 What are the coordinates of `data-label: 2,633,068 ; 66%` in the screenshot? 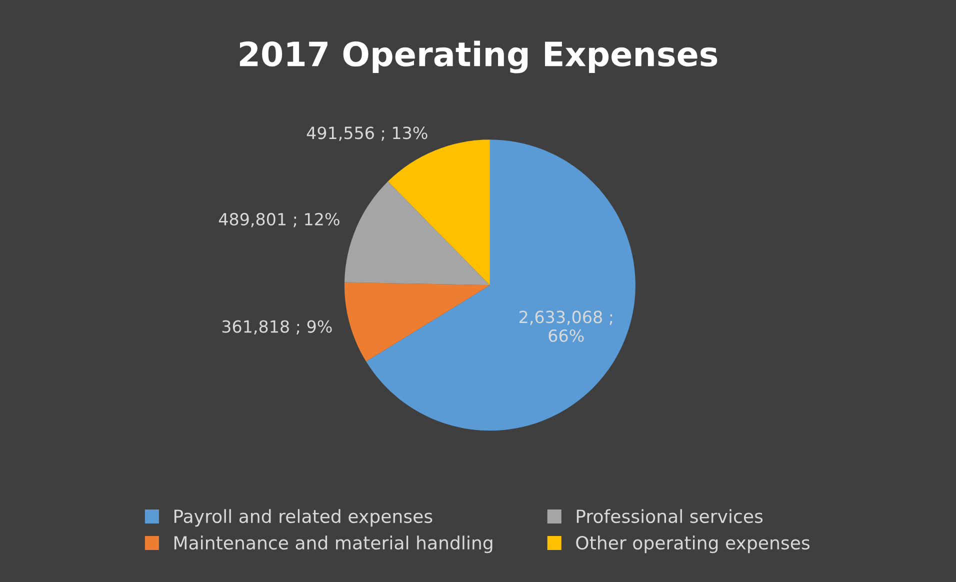 It's located at (566, 326).